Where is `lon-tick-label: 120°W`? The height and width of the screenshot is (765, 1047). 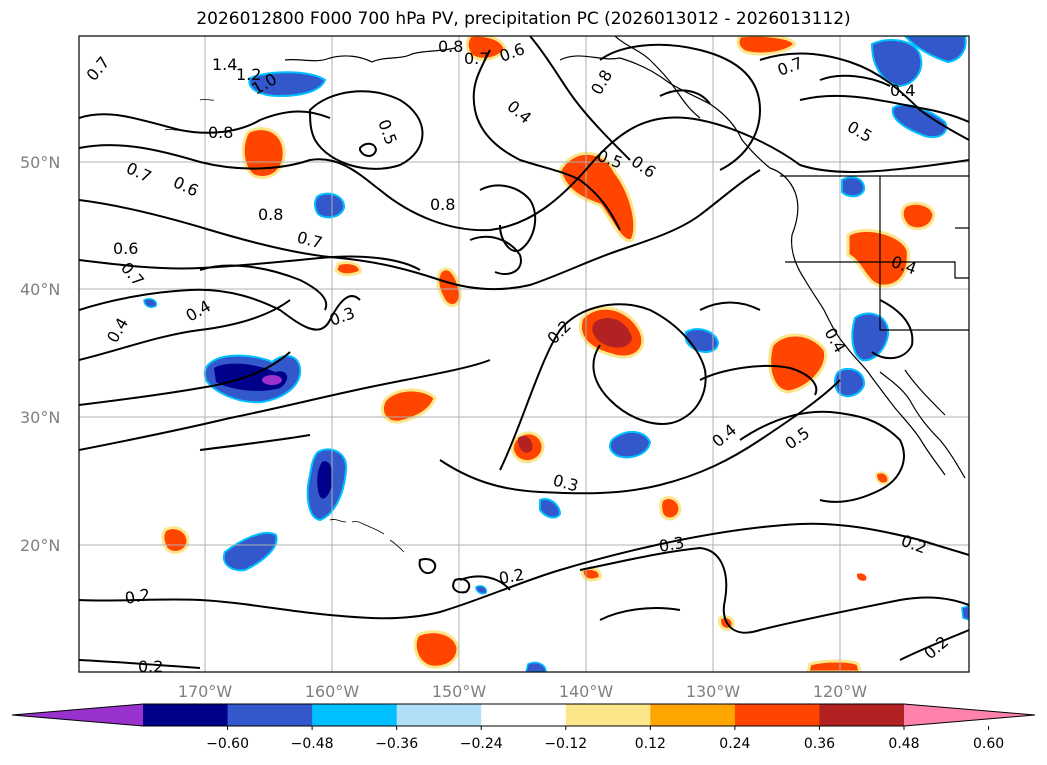 lon-tick-label: 120°W is located at coordinates (840, 691).